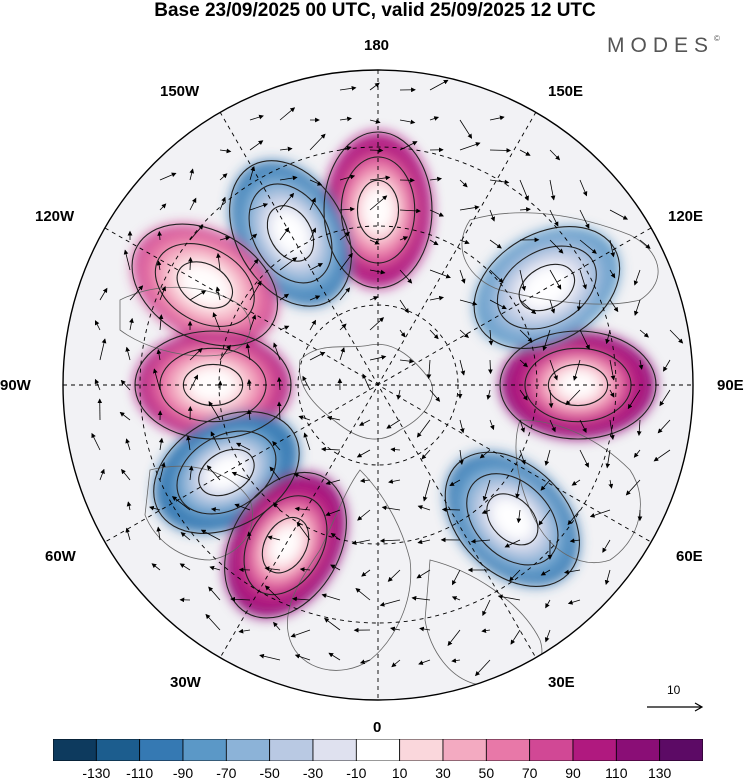 The height and width of the screenshot is (783, 750). I want to click on modes-logo: MODES©, so click(663, 46).